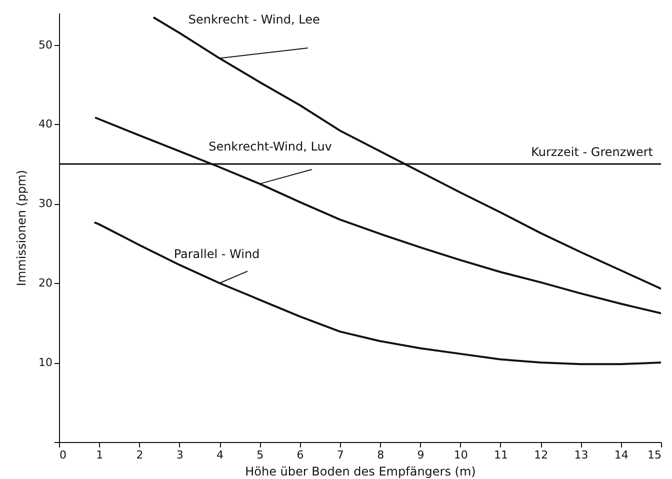 The image size is (672, 479). I want to click on x-tick-label: 7, so click(340, 455).